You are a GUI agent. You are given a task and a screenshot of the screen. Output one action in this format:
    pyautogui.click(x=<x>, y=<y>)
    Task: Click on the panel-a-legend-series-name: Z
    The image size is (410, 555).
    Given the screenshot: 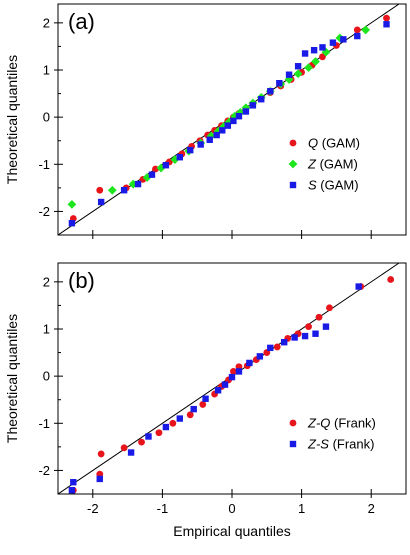 What is the action you would take?
    pyautogui.click(x=312, y=164)
    